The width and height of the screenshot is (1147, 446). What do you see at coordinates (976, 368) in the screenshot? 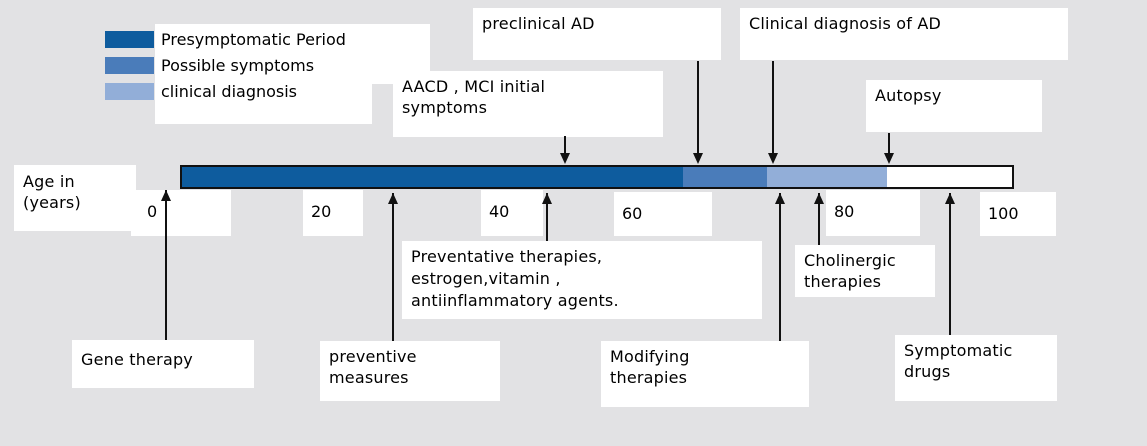
I see `annotation-symptomatic-drugs: Symptomatic drugs` at bounding box center [976, 368].